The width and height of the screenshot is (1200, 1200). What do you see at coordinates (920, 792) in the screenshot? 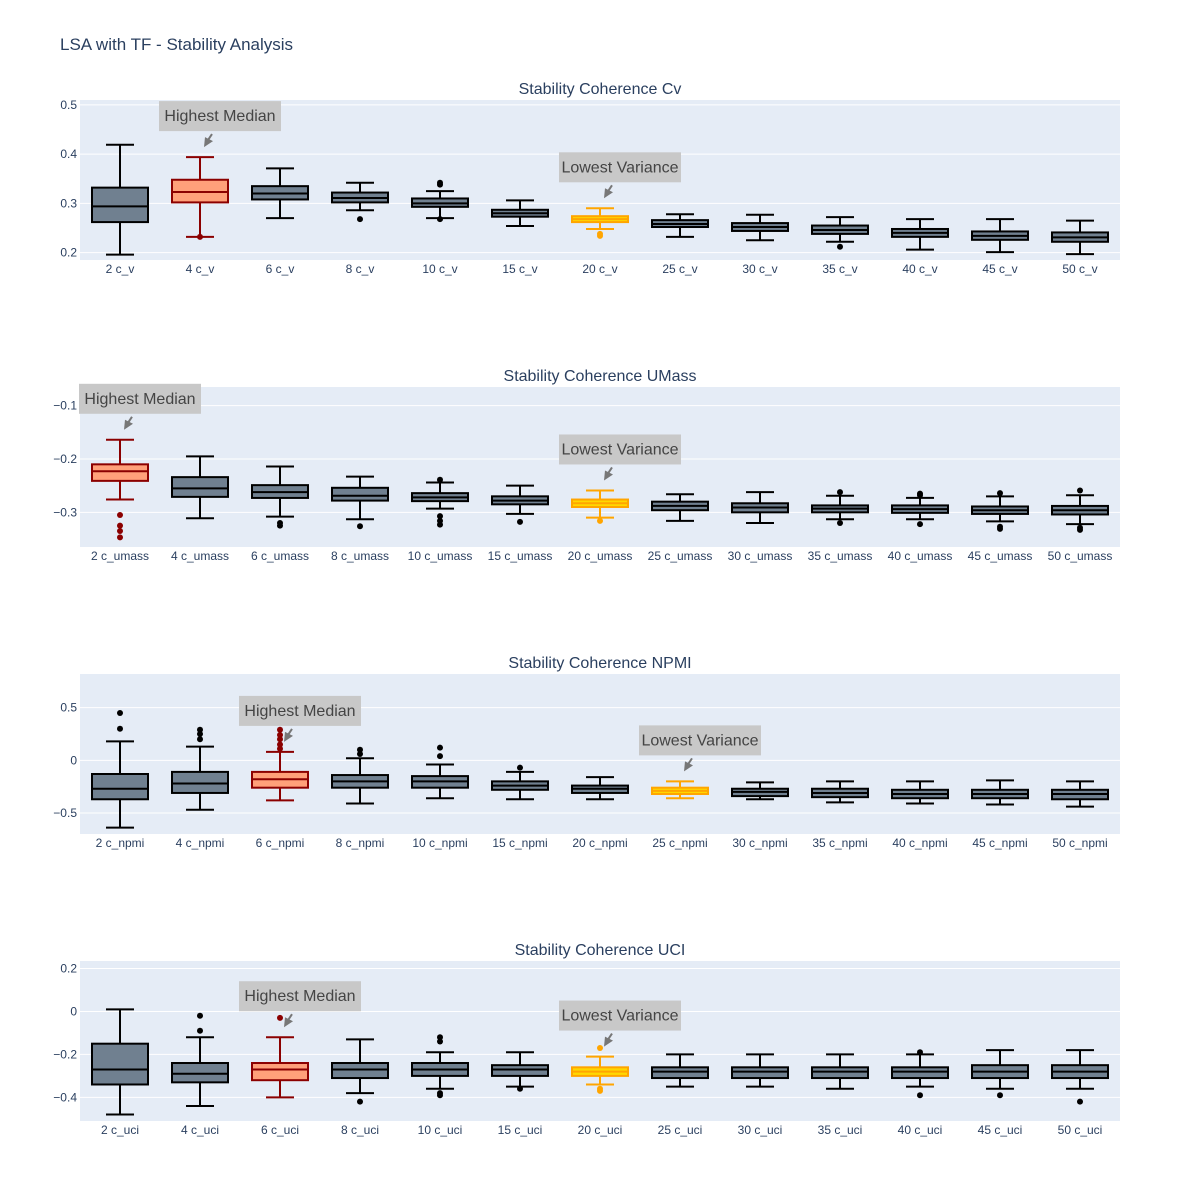
I see `box-40-c_npmi` at bounding box center [920, 792].